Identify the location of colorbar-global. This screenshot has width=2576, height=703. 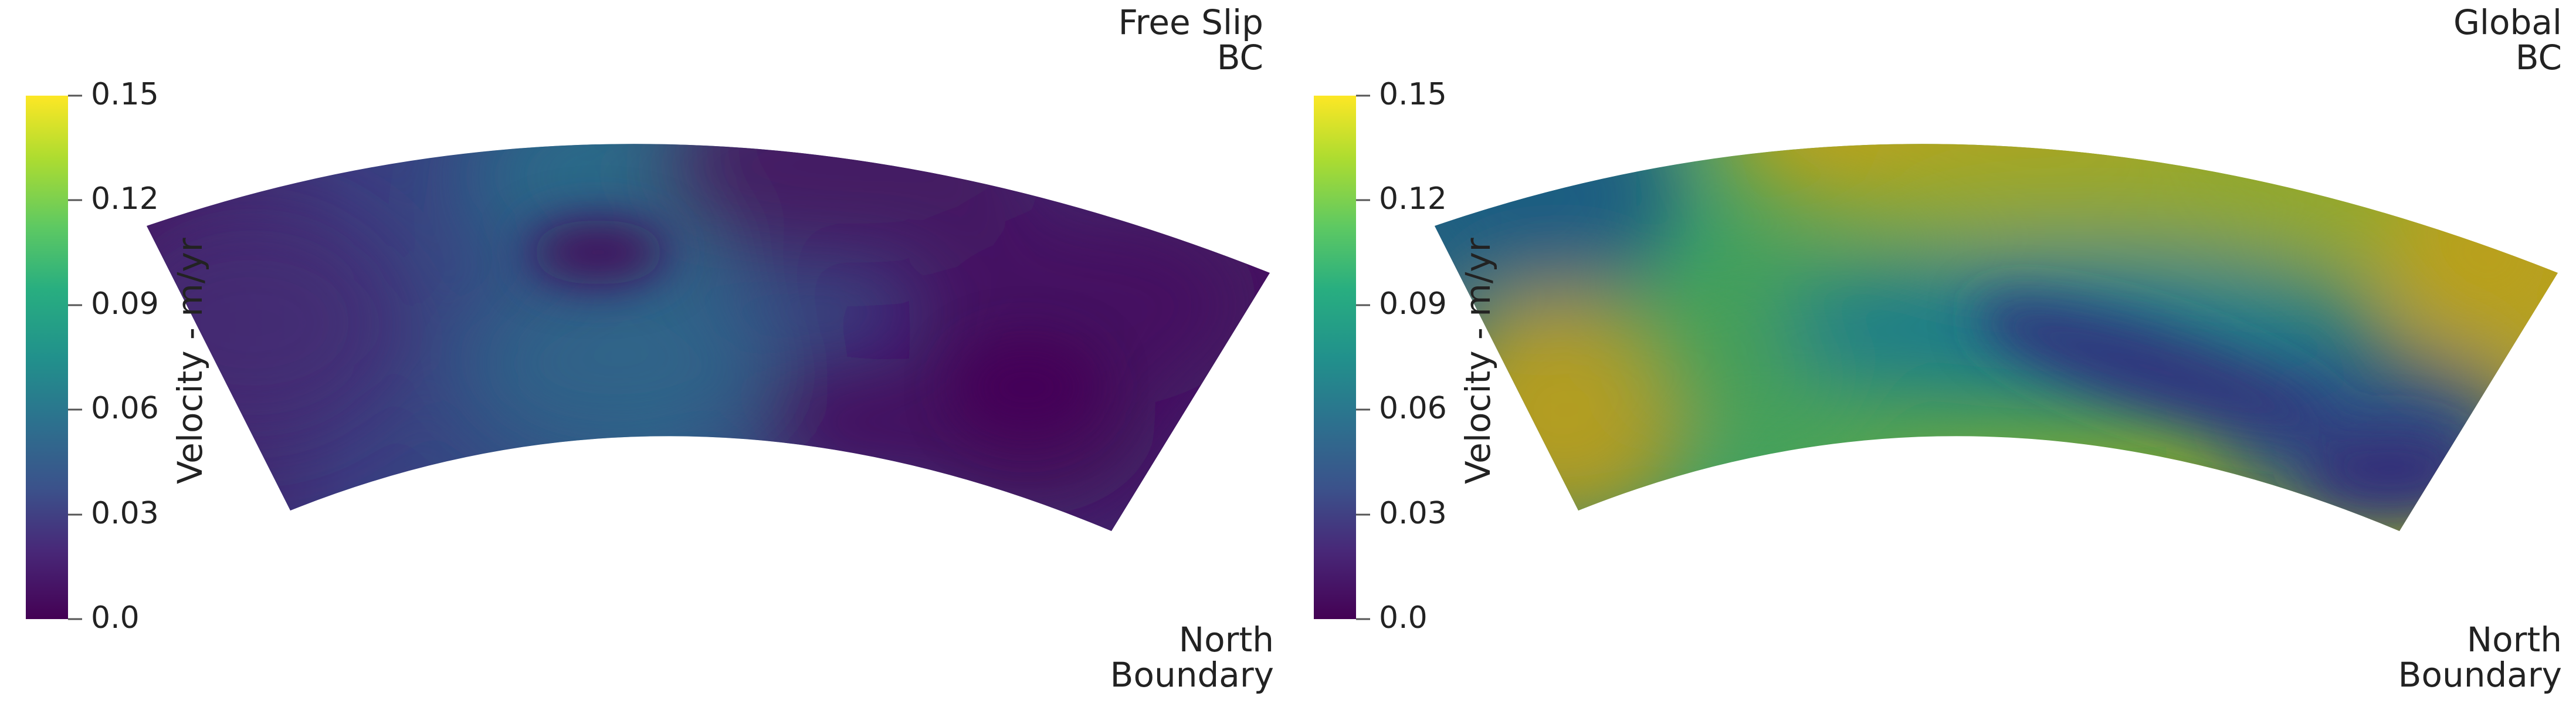
(1342, 357).